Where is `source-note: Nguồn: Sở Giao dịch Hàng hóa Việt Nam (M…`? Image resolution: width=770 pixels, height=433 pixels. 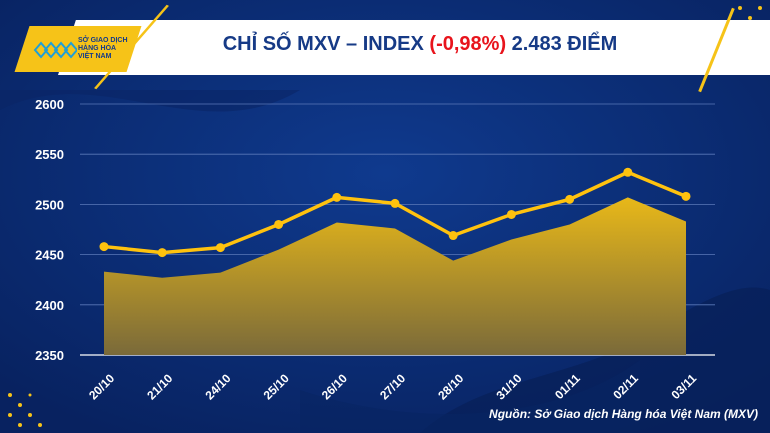
source-note: Nguồn: Sở Giao dịch Hàng hóa Việt Nam (M… is located at coordinates (623, 414).